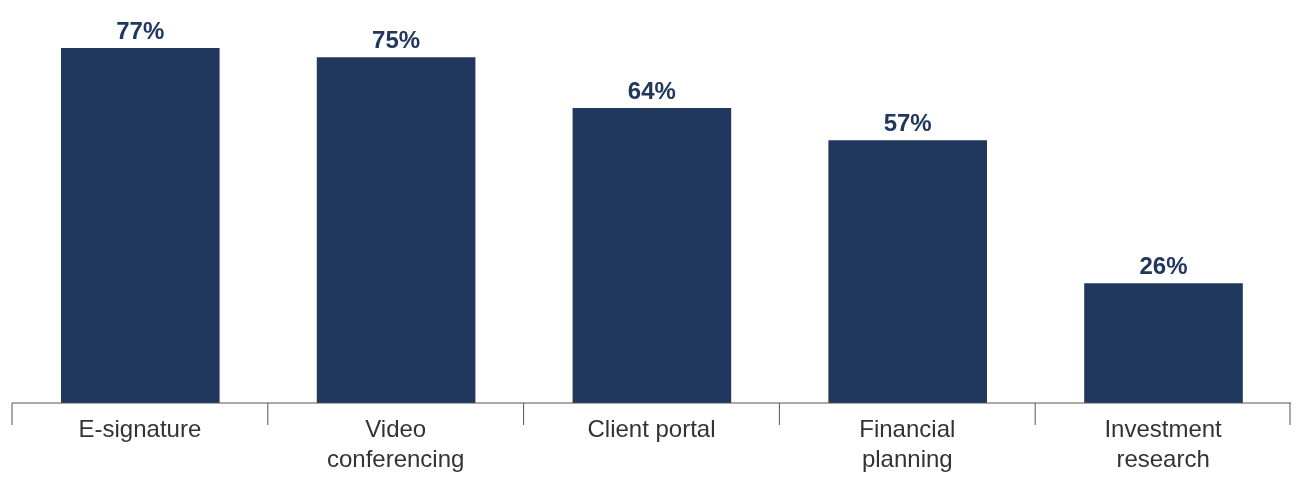 The image size is (1303, 491). What do you see at coordinates (651, 428) in the screenshot?
I see `x-tick-label: Client portal` at bounding box center [651, 428].